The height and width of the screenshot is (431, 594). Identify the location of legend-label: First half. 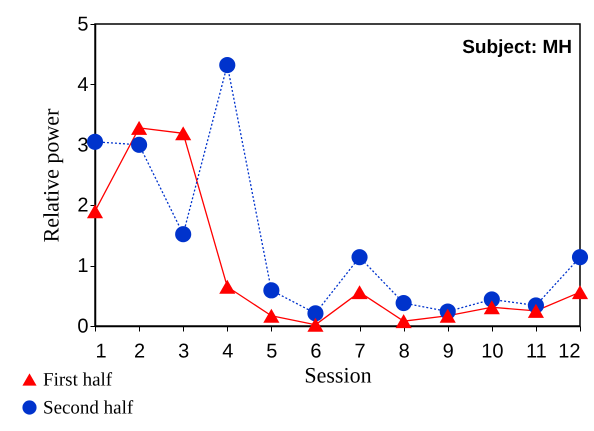
(78, 380).